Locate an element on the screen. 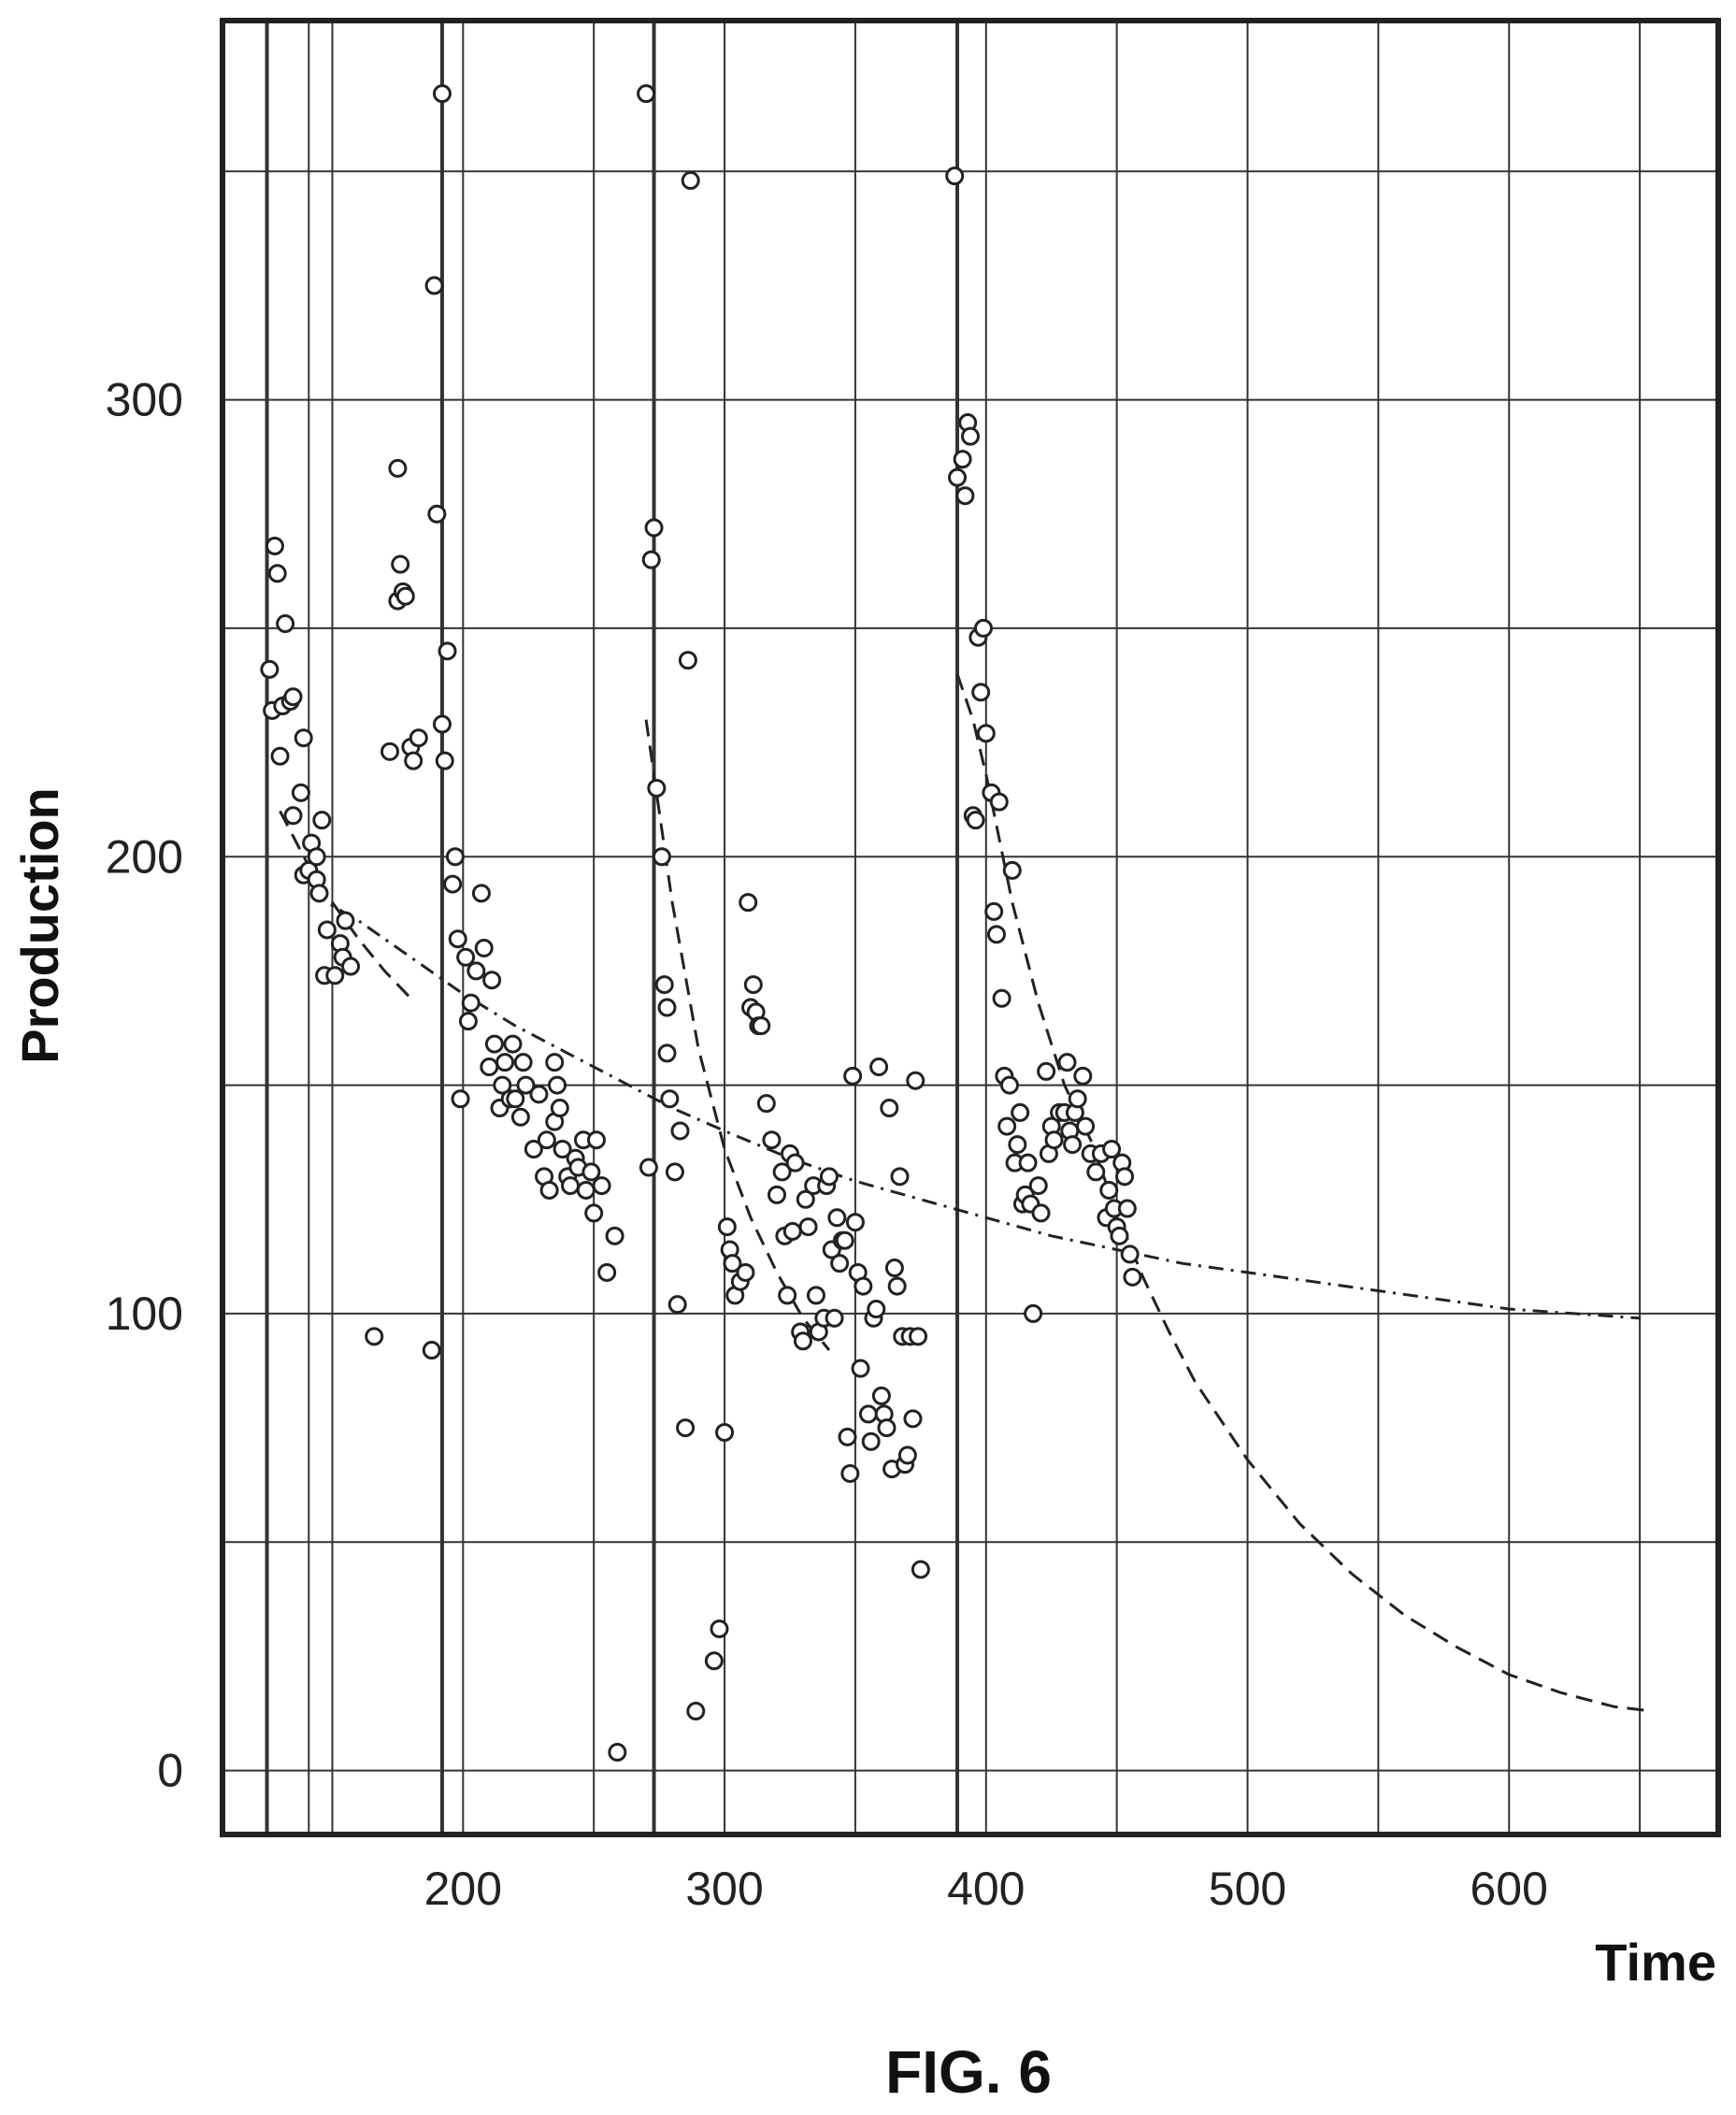  x-tick-label: 200 is located at coordinates (463, 1889).